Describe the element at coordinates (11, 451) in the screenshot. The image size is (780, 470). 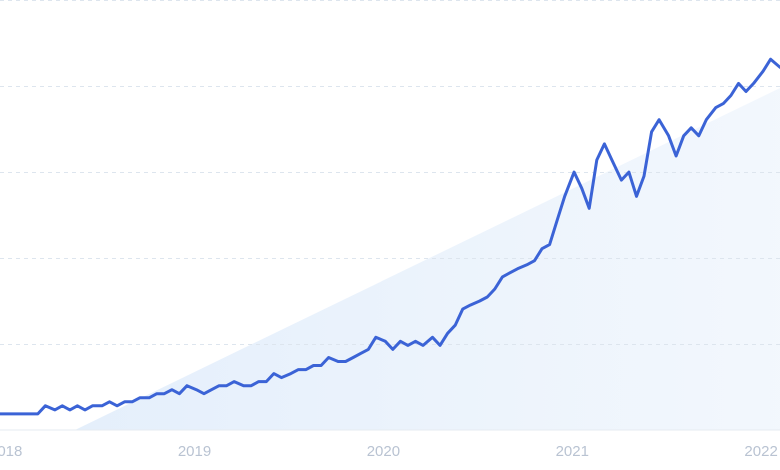
I see `x-tick-label: 2018` at that location.